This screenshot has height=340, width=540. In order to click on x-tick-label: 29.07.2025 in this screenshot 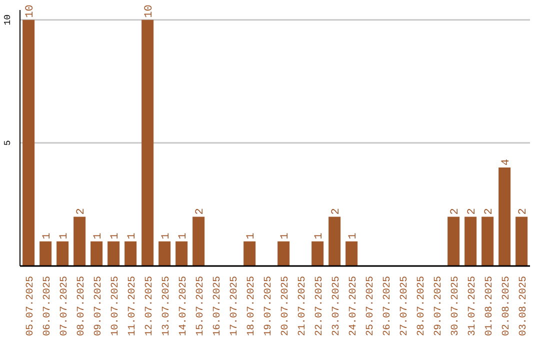, I will do `click(439, 306)`.